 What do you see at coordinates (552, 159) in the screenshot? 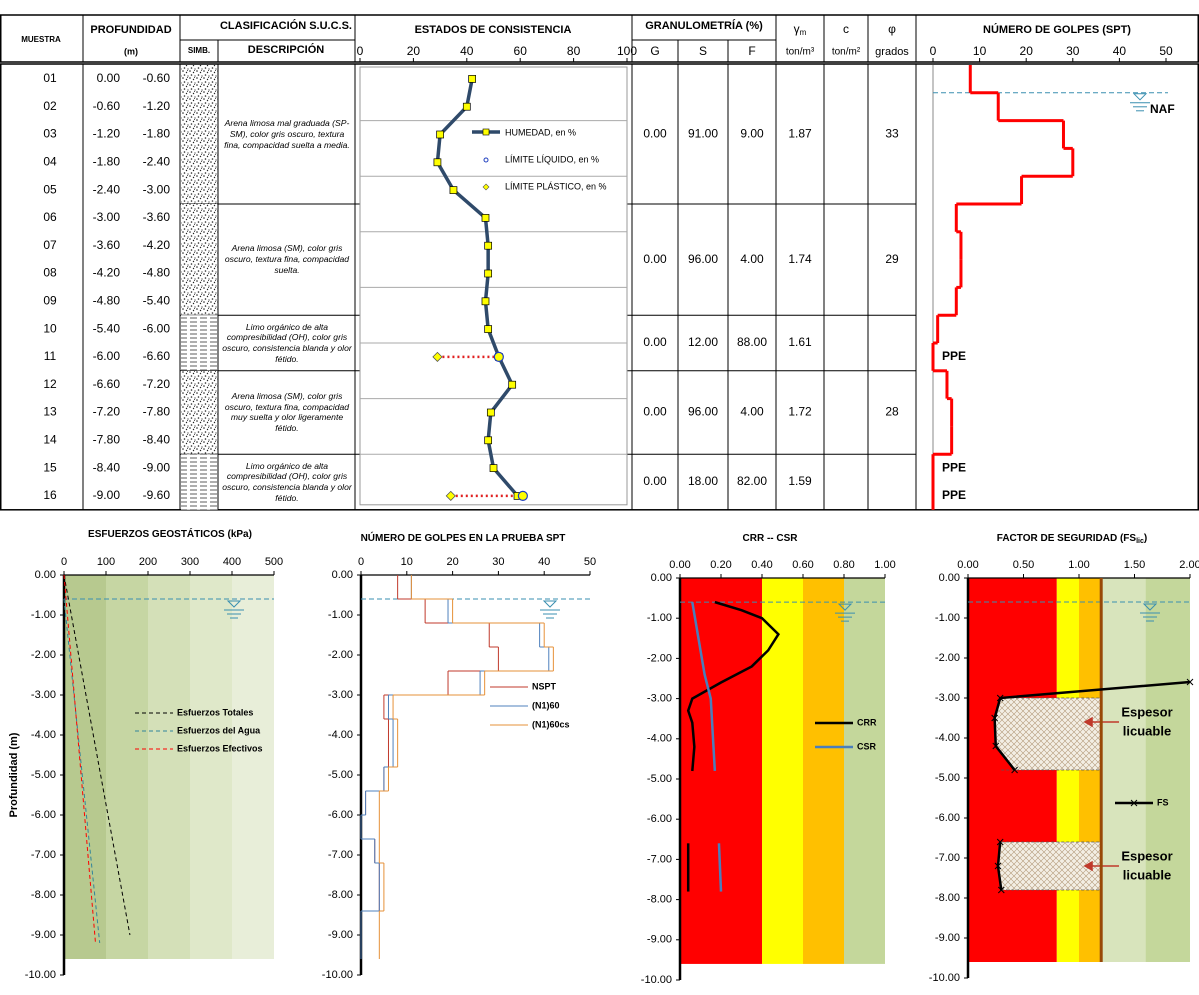
I see `consistency-legend-label: LÍMITE LÍQUIDO, en %` at bounding box center [552, 159].